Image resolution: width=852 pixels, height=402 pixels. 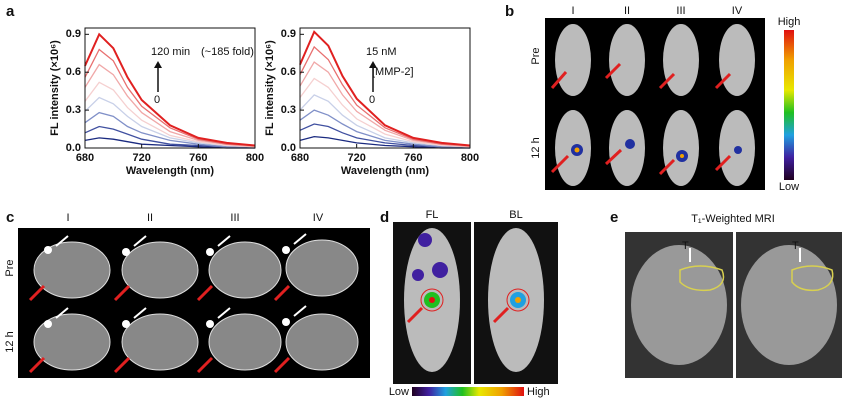 I want to click on panel-e-images, so click(x=733, y=305).